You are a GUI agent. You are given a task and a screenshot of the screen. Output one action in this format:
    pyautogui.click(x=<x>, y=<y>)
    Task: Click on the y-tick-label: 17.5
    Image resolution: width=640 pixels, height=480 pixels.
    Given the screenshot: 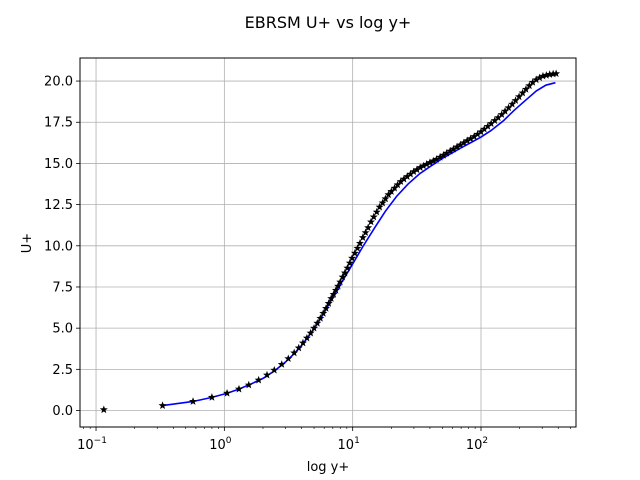 What is the action you would take?
    pyautogui.click(x=58, y=123)
    